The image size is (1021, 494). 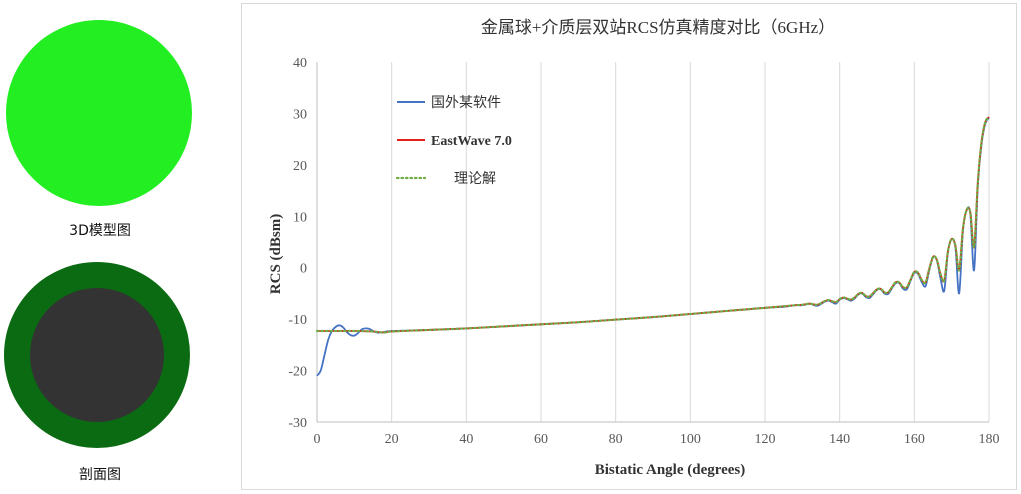 I want to click on y-tick-label: 0, so click(x=303, y=269).